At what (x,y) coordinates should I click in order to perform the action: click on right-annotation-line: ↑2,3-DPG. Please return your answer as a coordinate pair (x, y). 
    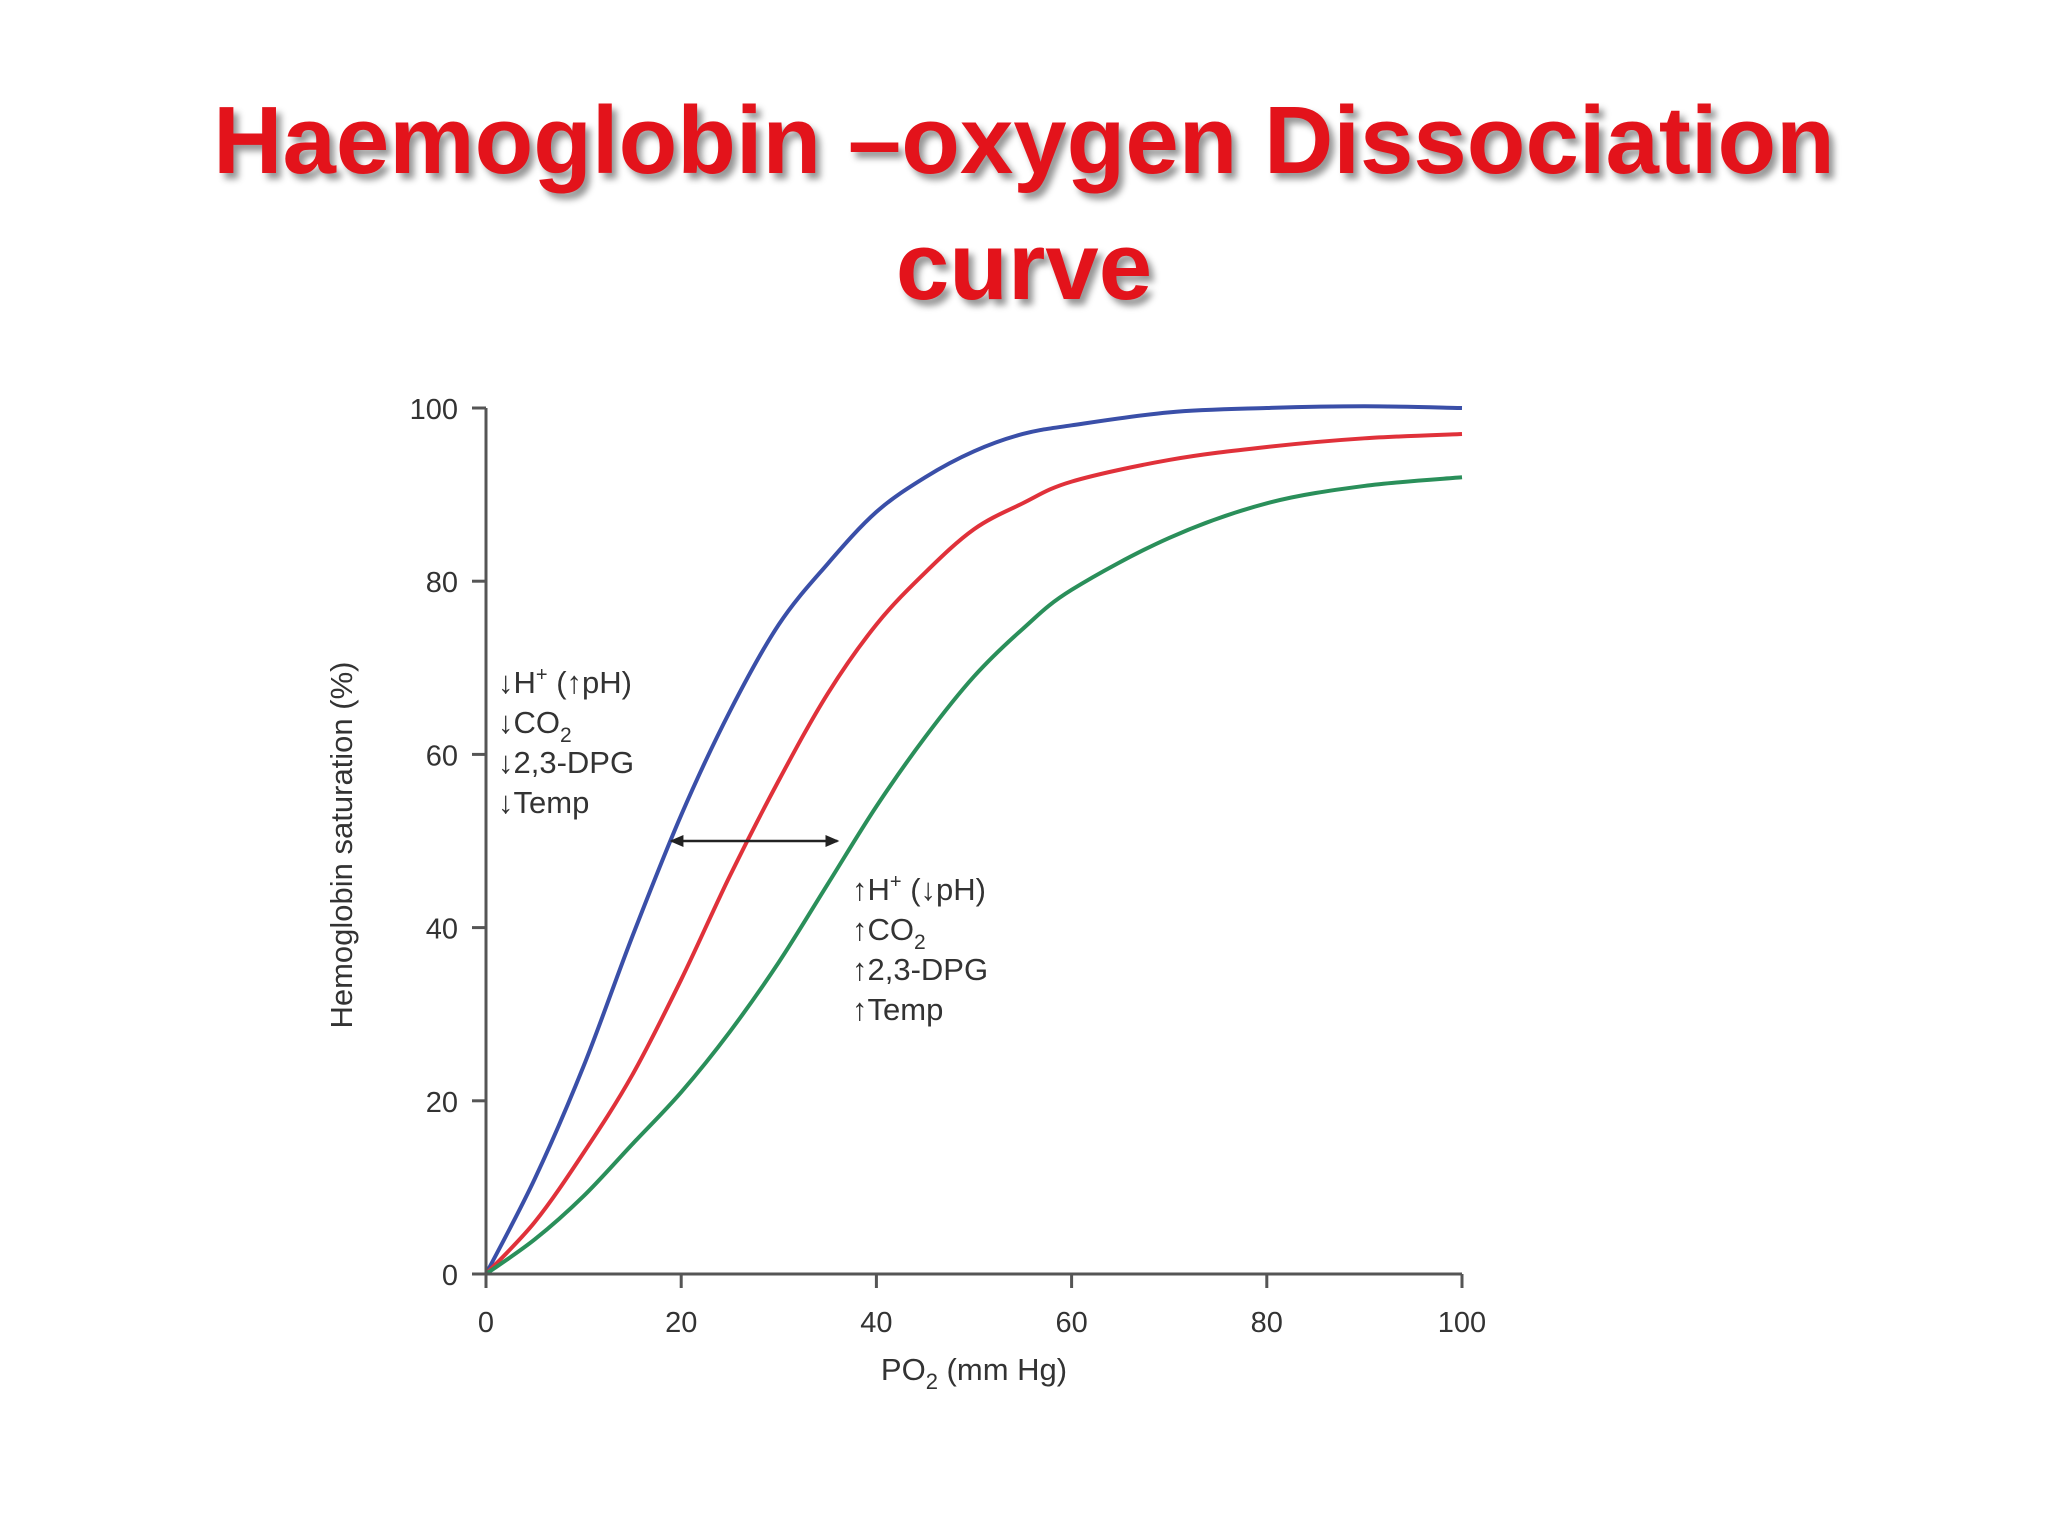
    Looking at the image, I should click on (920, 969).